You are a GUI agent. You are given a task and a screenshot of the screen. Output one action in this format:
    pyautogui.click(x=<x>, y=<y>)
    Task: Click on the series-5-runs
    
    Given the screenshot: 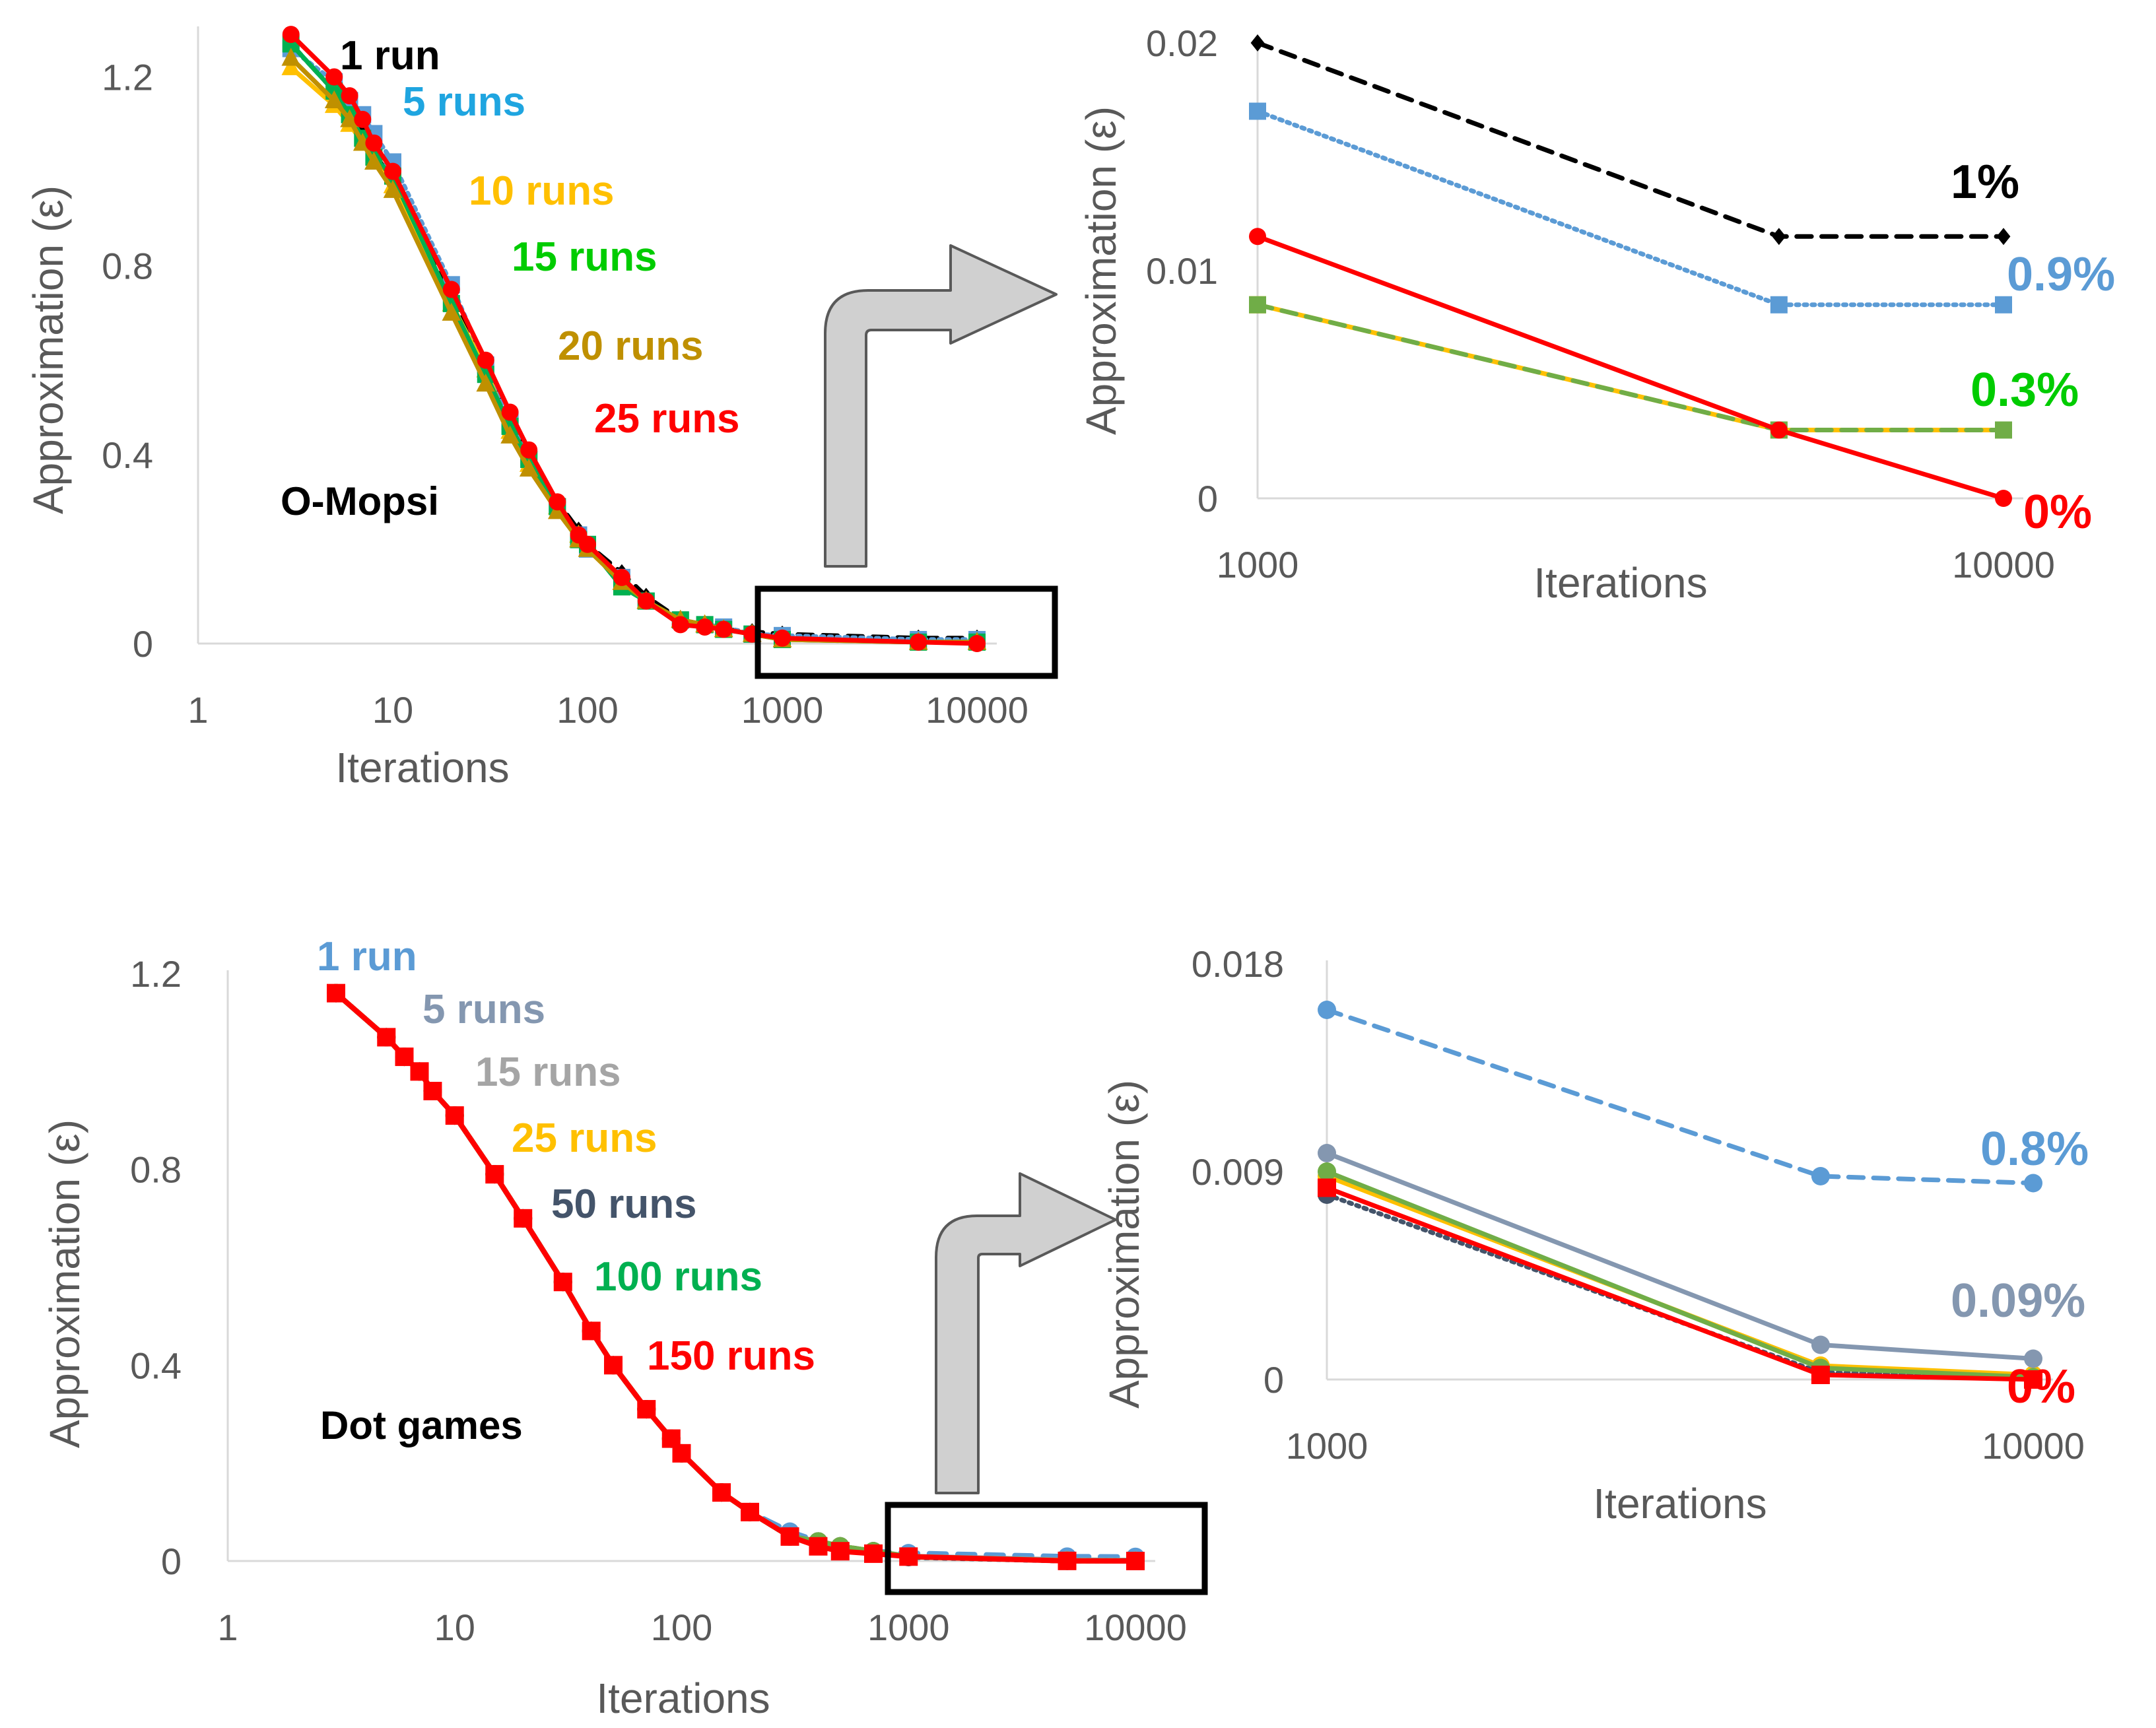 What is the action you would take?
    pyautogui.click(x=1630, y=208)
    